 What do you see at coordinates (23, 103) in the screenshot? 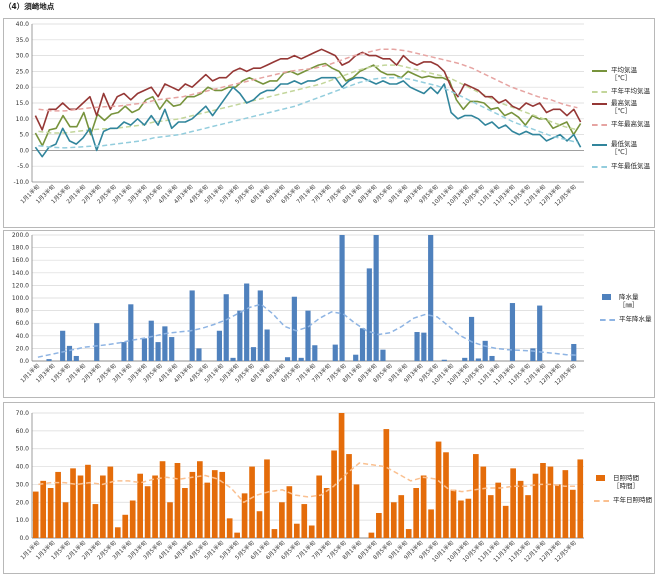
I see `y-tick-label: 15.0` at bounding box center [23, 103].